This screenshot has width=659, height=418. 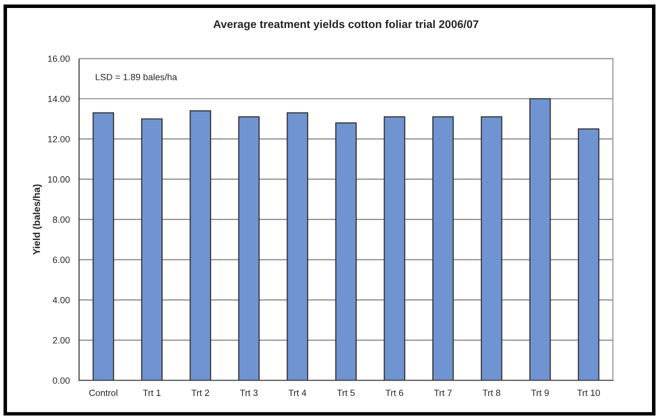 I want to click on x-tick-label: Control, so click(x=103, y=392).